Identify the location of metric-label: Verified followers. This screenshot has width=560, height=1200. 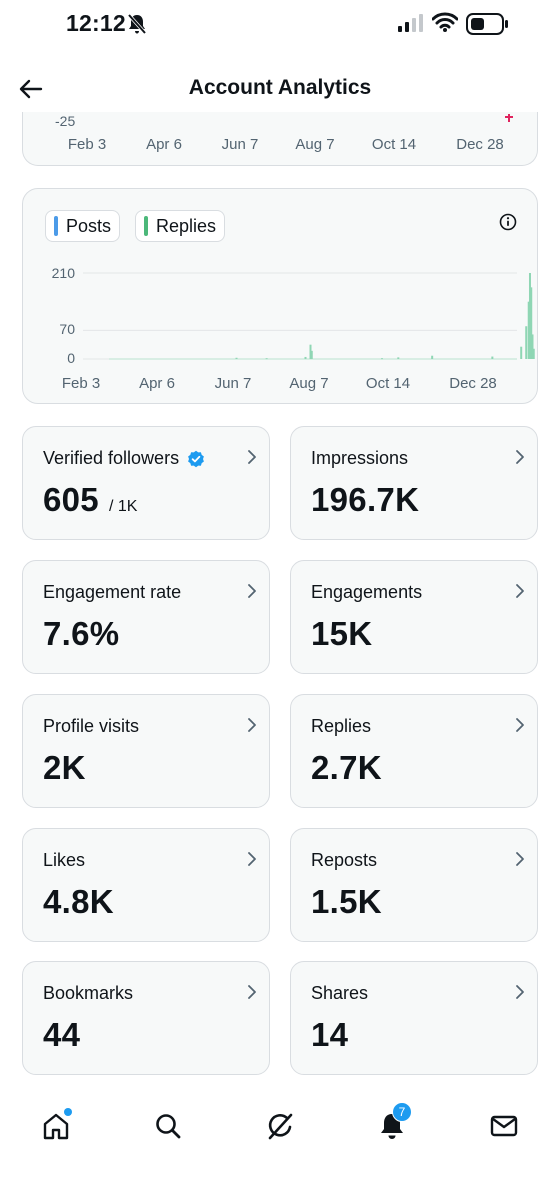
(111, 458).